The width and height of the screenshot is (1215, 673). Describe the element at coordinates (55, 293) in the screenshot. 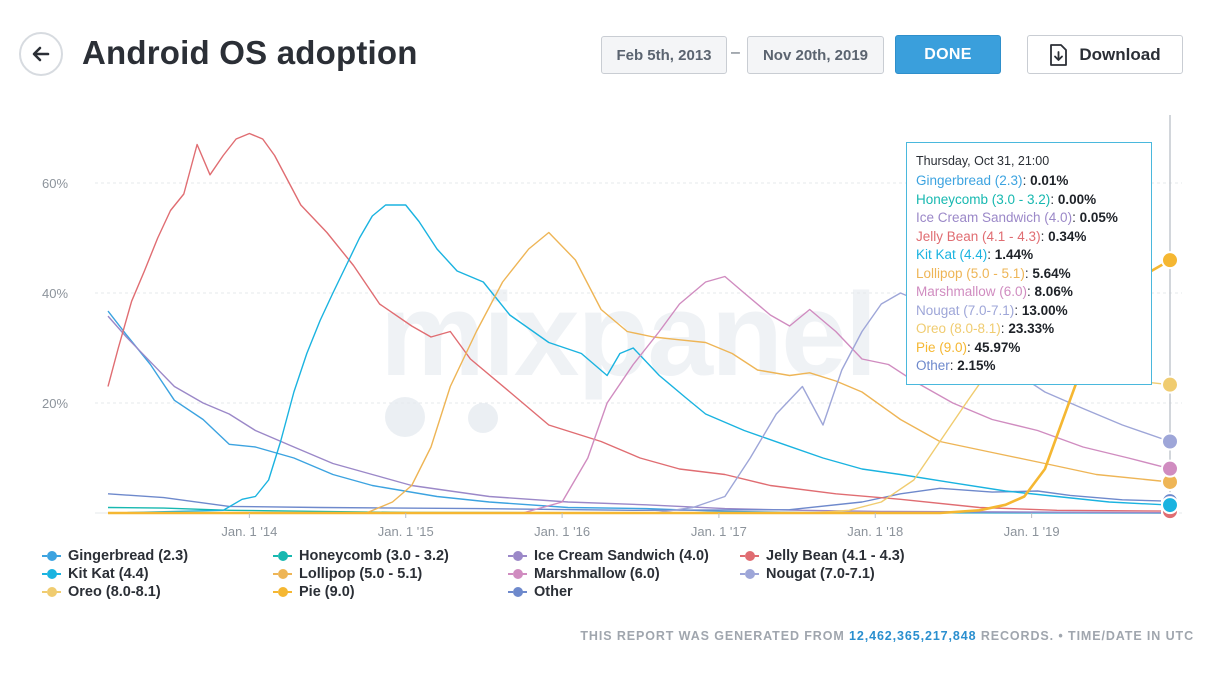

I see `y-tick-label: 40%` at that location.